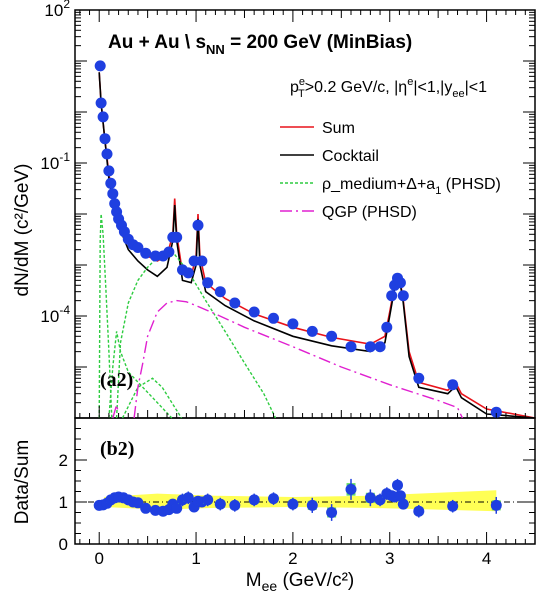 The image size is (549, 600). Describe the element at coordinates (55, 161) in the screenshot. I see `top-y-tick-label: 10⁻¹` at that location.